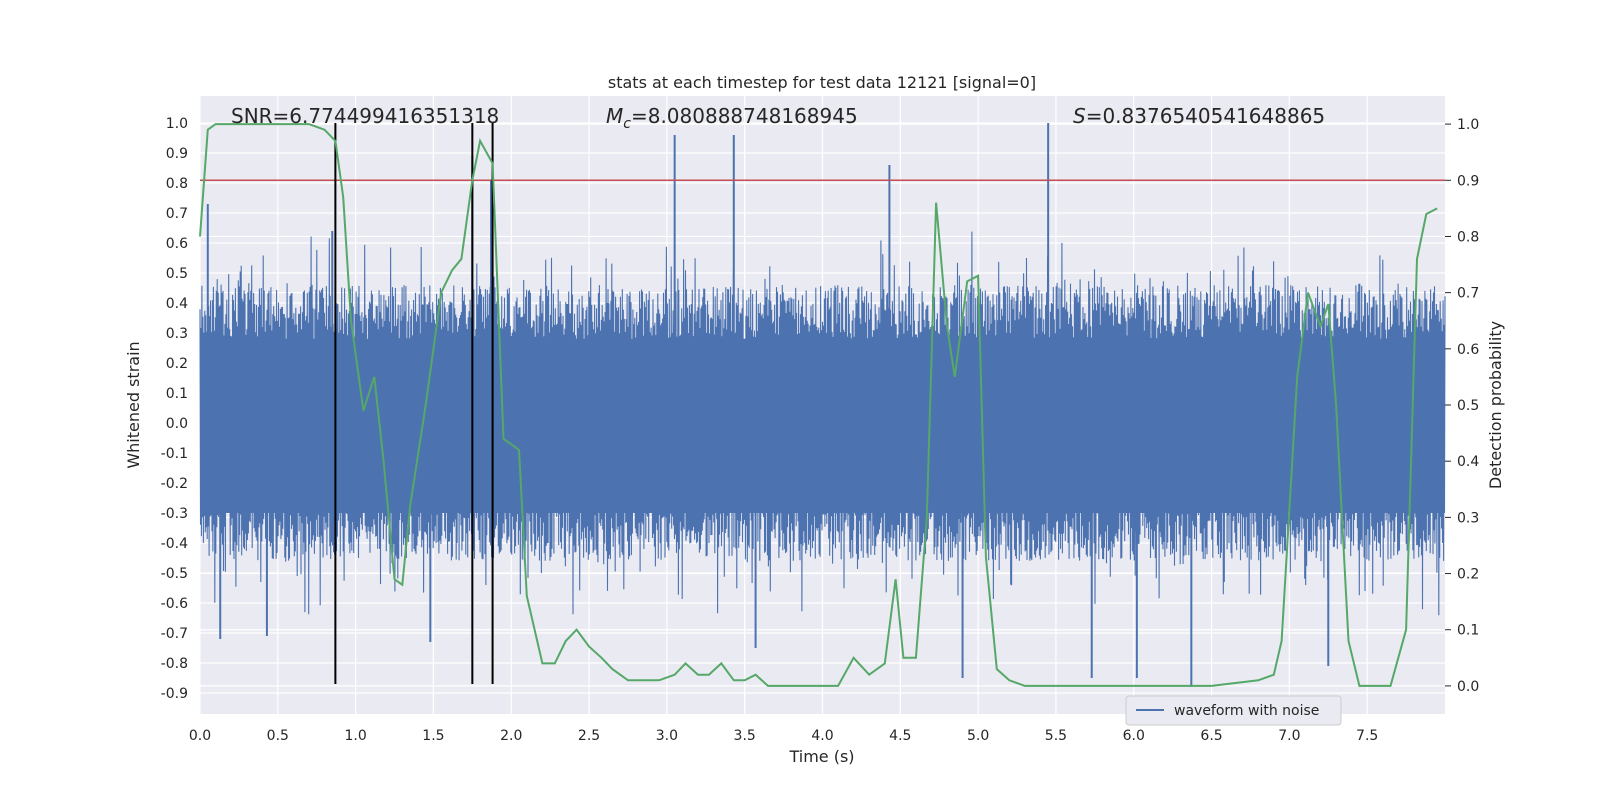  Describe the element at coordinates (174, 604) in the screenshot. I see `y-tick-label: -0.6` at that location.